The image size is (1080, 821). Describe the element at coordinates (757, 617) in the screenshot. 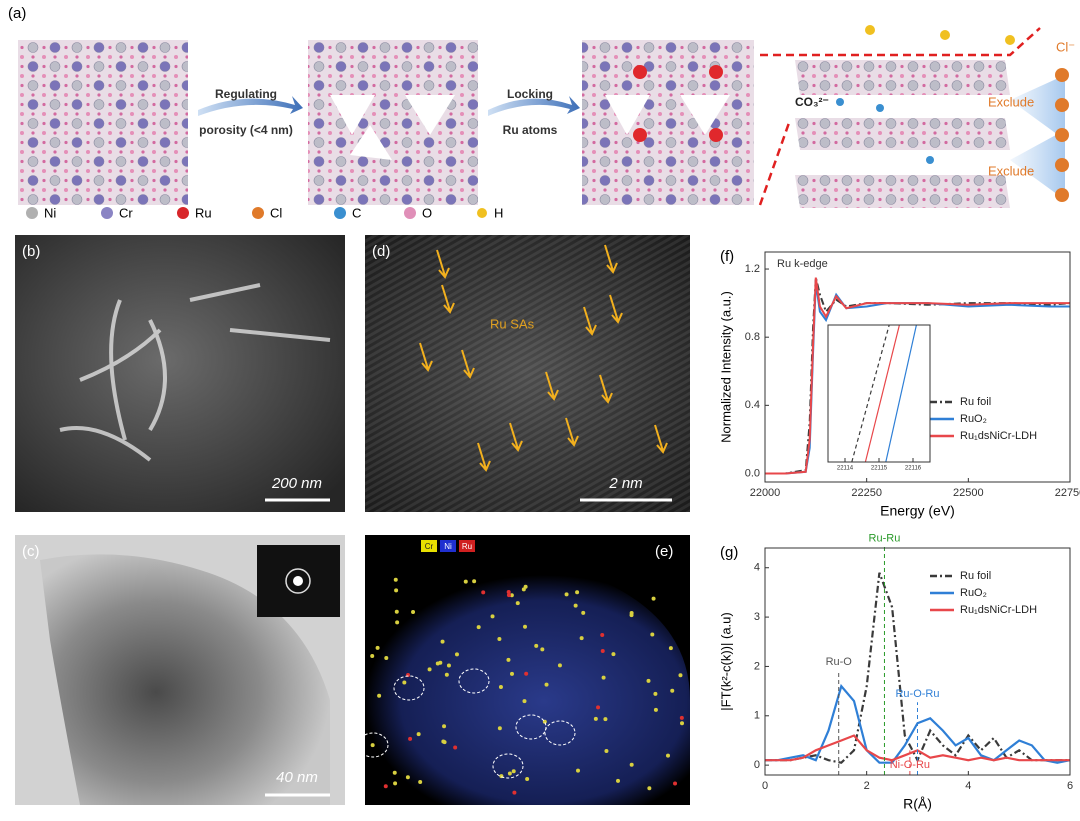

I see `y-tick-label: 3` at that location.